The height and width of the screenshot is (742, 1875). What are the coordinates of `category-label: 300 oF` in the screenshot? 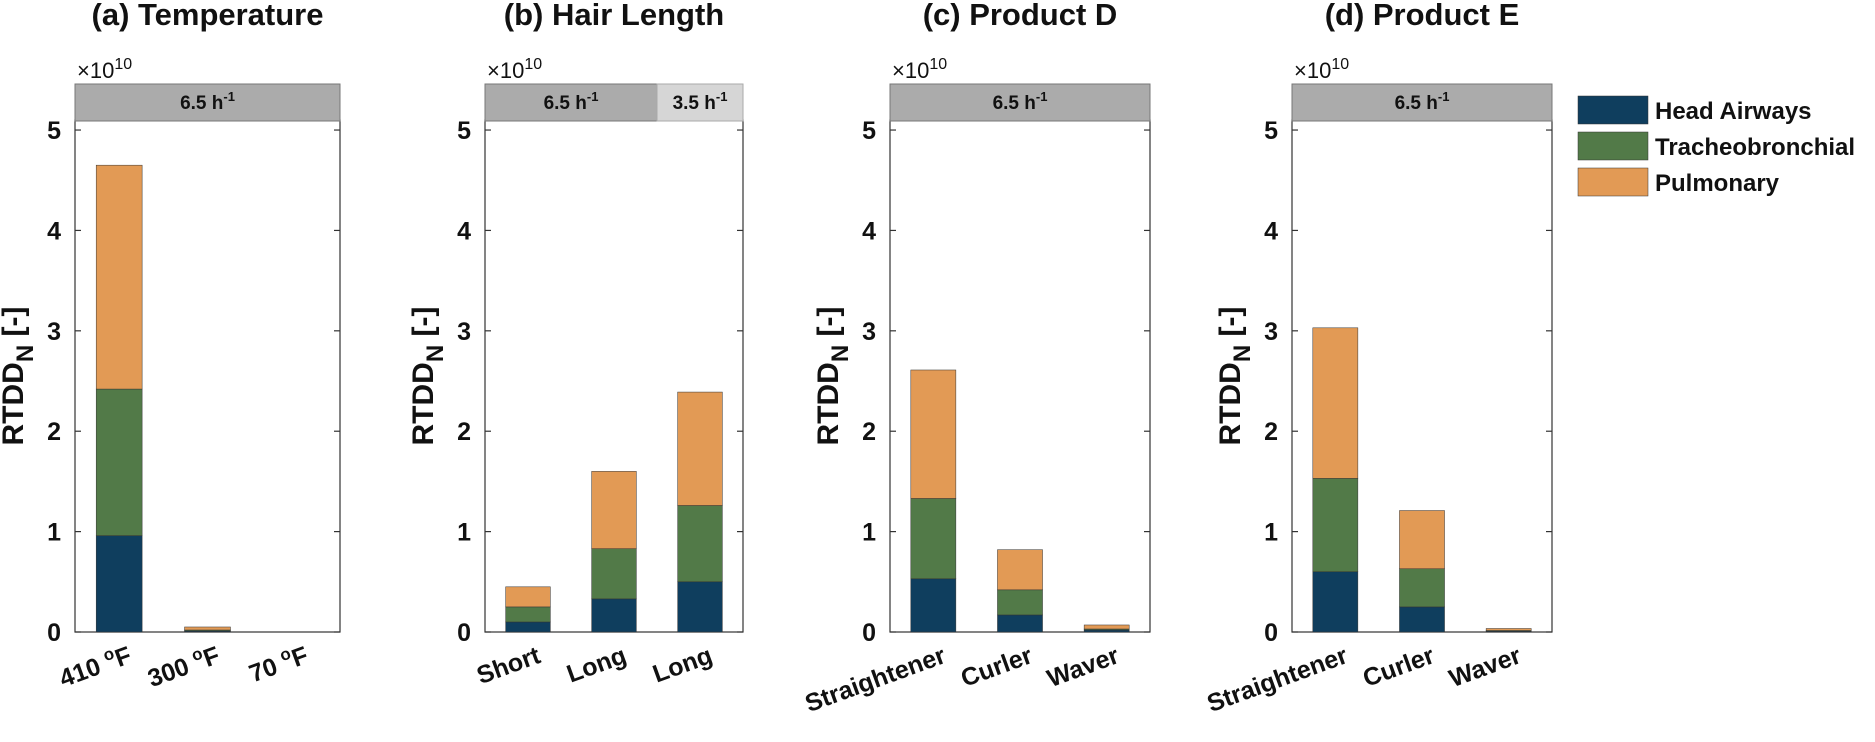 It's located at (183, 666).